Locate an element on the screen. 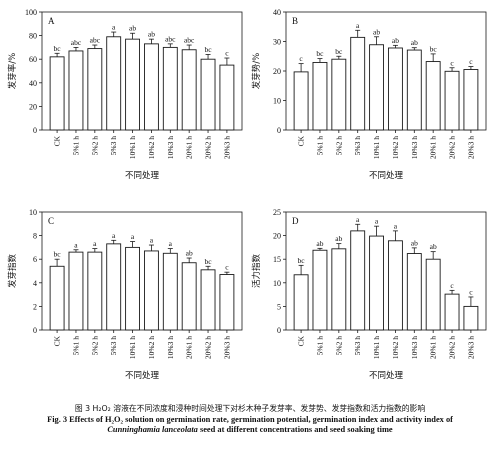  y-tick-label: 8 is located at coordinates (35, 236).